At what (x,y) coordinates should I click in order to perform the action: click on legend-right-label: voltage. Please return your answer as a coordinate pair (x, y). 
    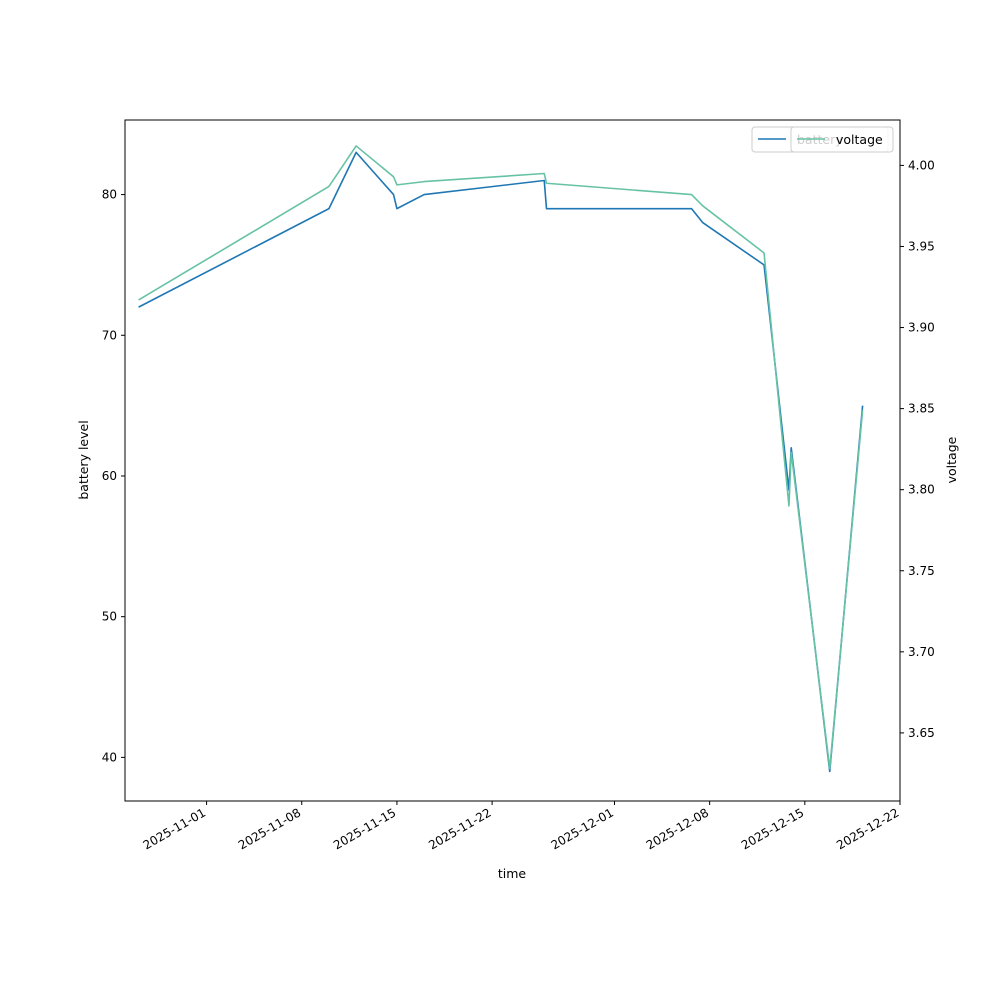
    Looking at the image, I should click on (859, 139).